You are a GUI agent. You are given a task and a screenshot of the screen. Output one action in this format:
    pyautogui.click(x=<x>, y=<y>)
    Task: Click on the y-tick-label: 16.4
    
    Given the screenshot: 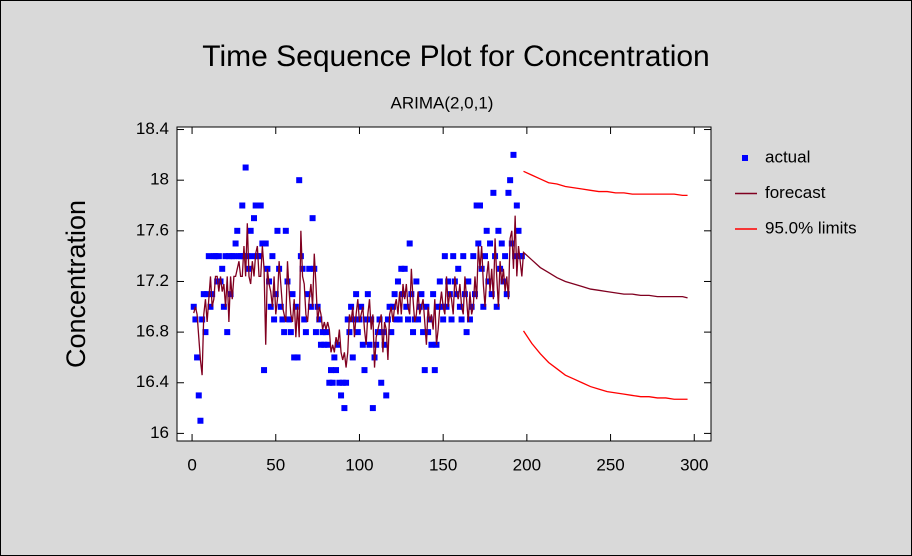 What is the action you would take?
    pyautogui.click(x=152, y=381)
    